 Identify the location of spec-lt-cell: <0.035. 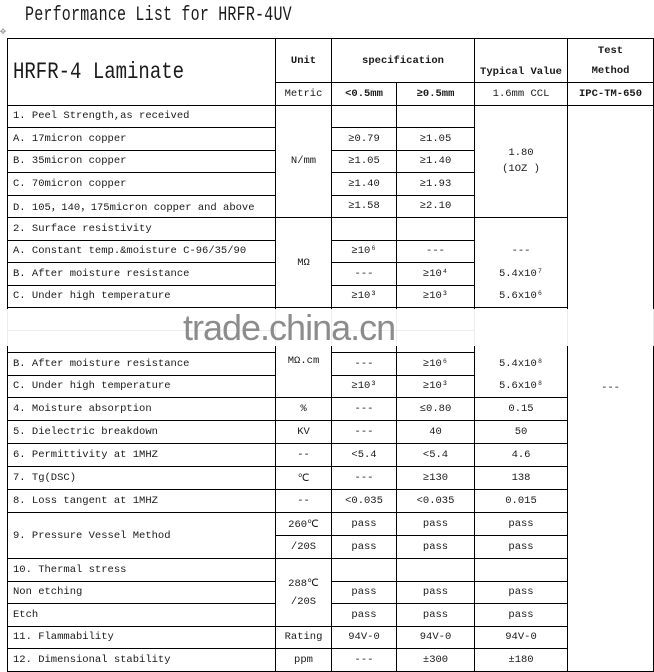
(364, 501).